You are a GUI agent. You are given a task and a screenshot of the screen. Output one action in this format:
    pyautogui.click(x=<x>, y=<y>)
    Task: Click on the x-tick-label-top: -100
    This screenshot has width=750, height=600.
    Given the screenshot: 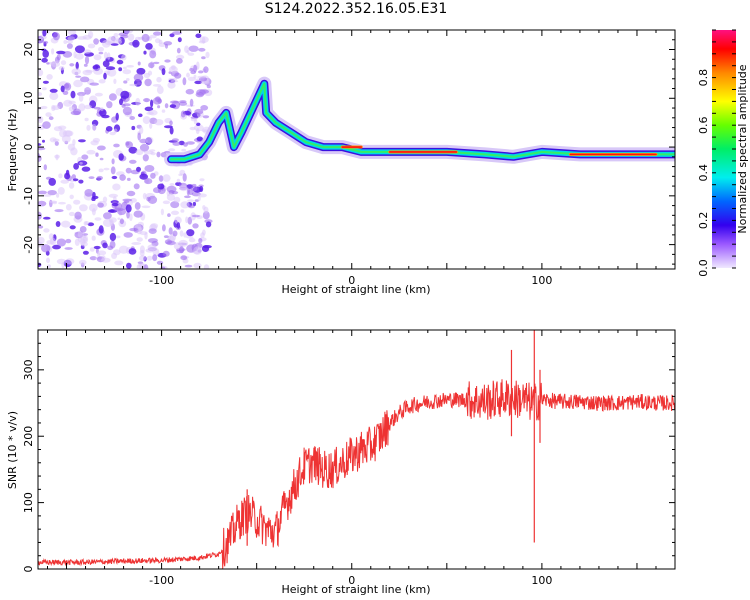 What is the action you would take?
    pyautogui.click(x=161, y=280)
    